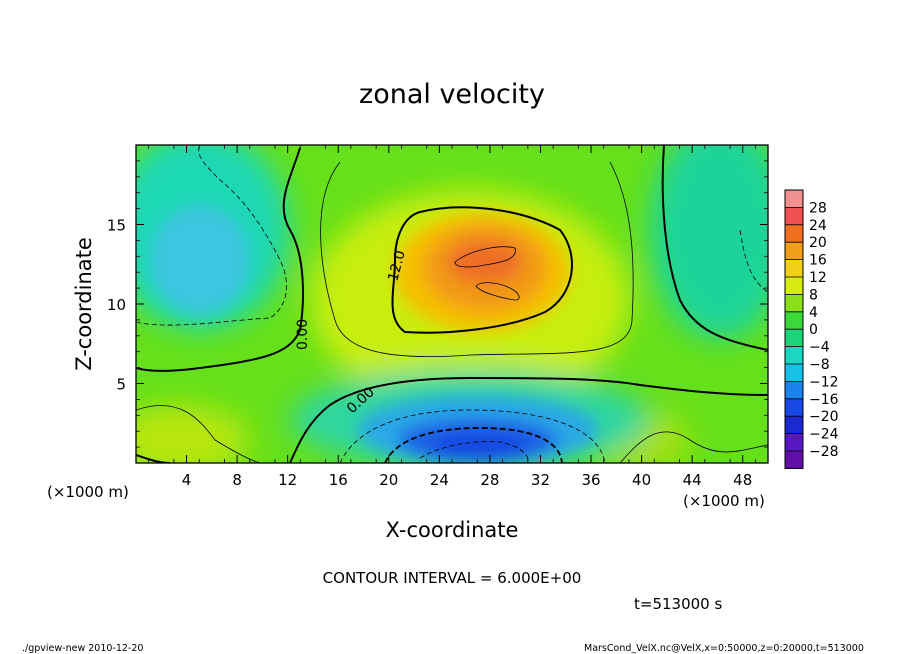  I want to click on colorbar-label: 4, so click(813, 313).